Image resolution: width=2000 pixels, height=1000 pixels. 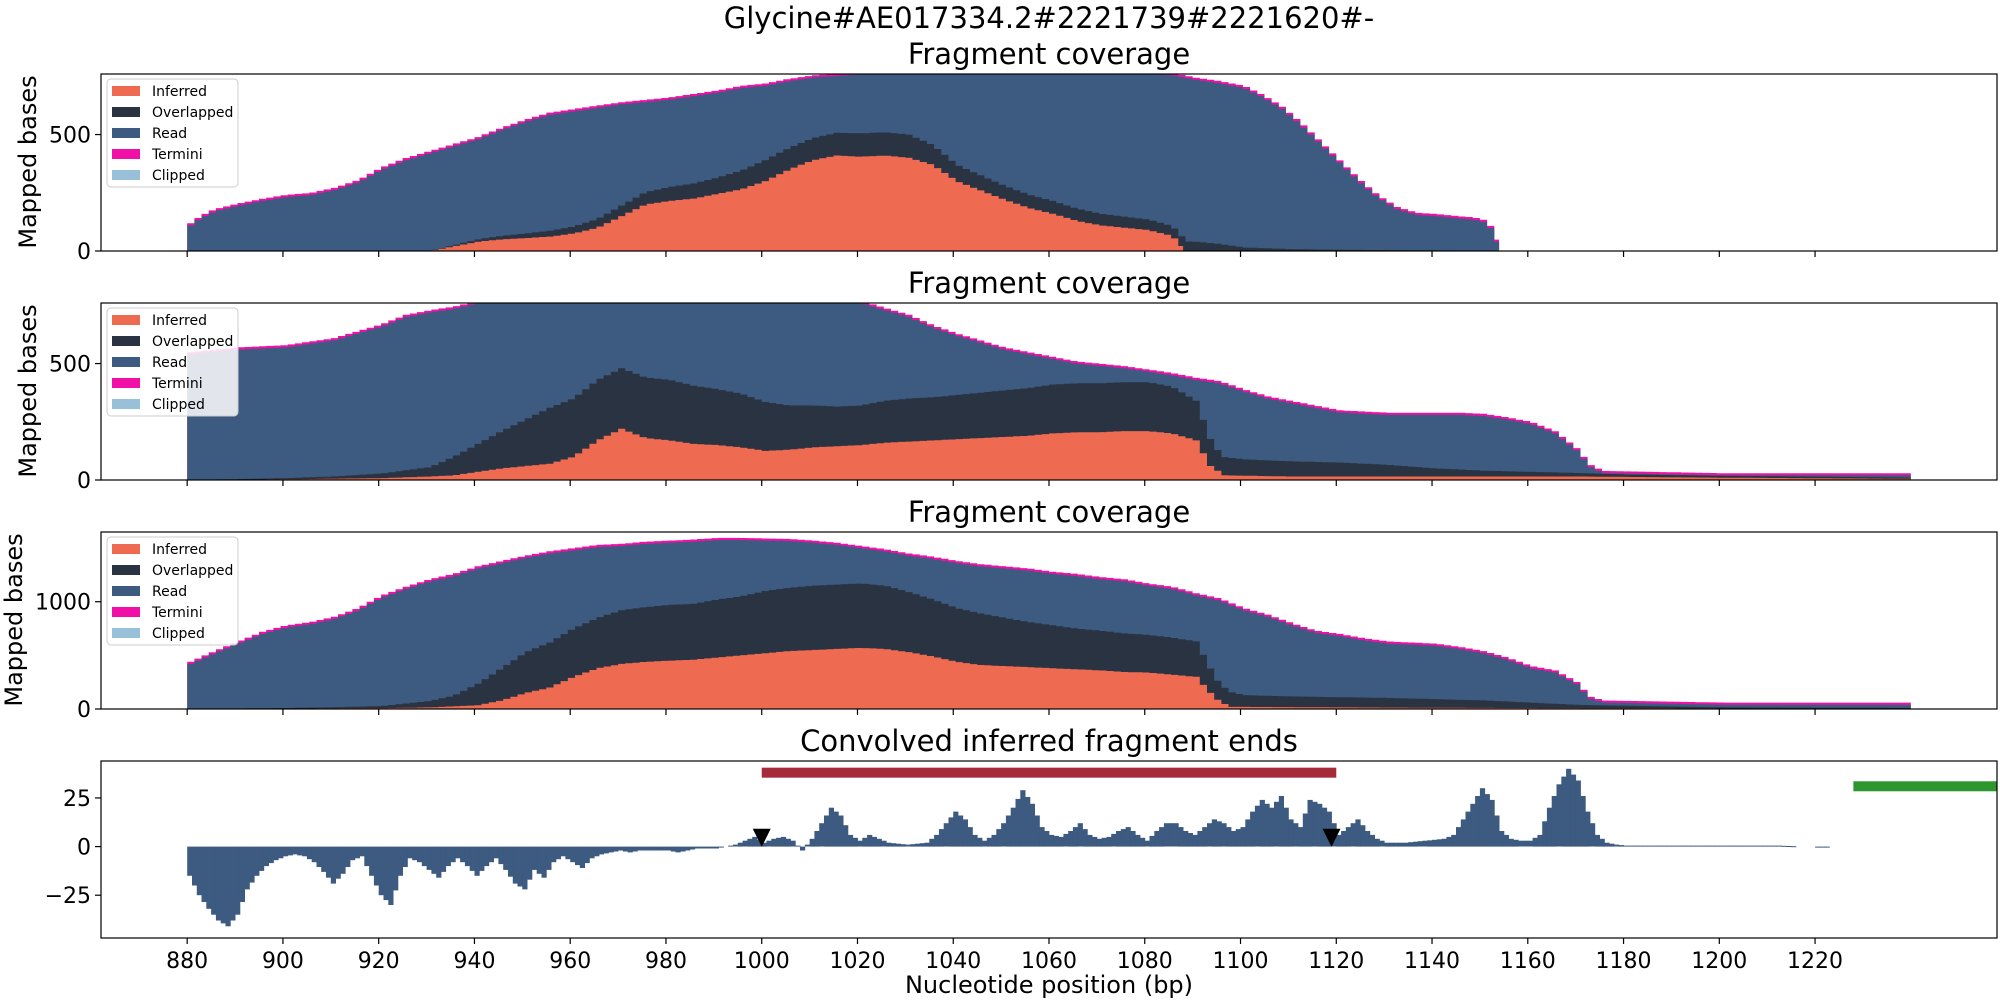 I want to click on y-tick-label: −25, so click(x=68, y=896).